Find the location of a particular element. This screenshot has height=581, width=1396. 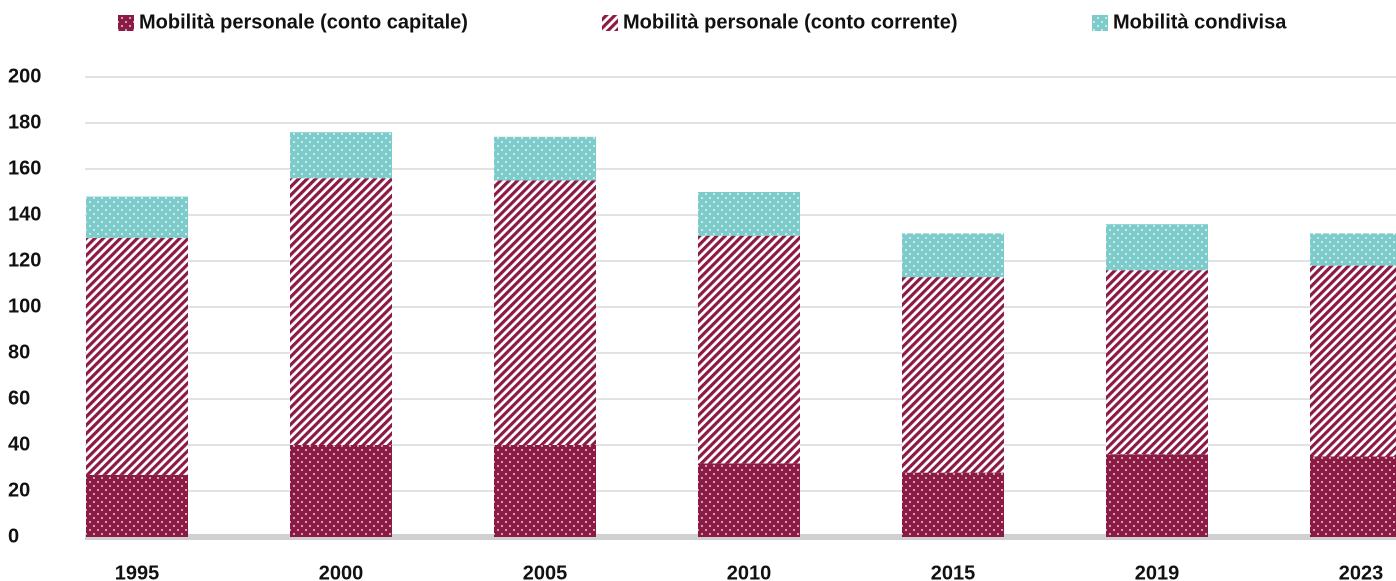

legend-label: Mobilità condivisa is located at coordinates (1200, 22).